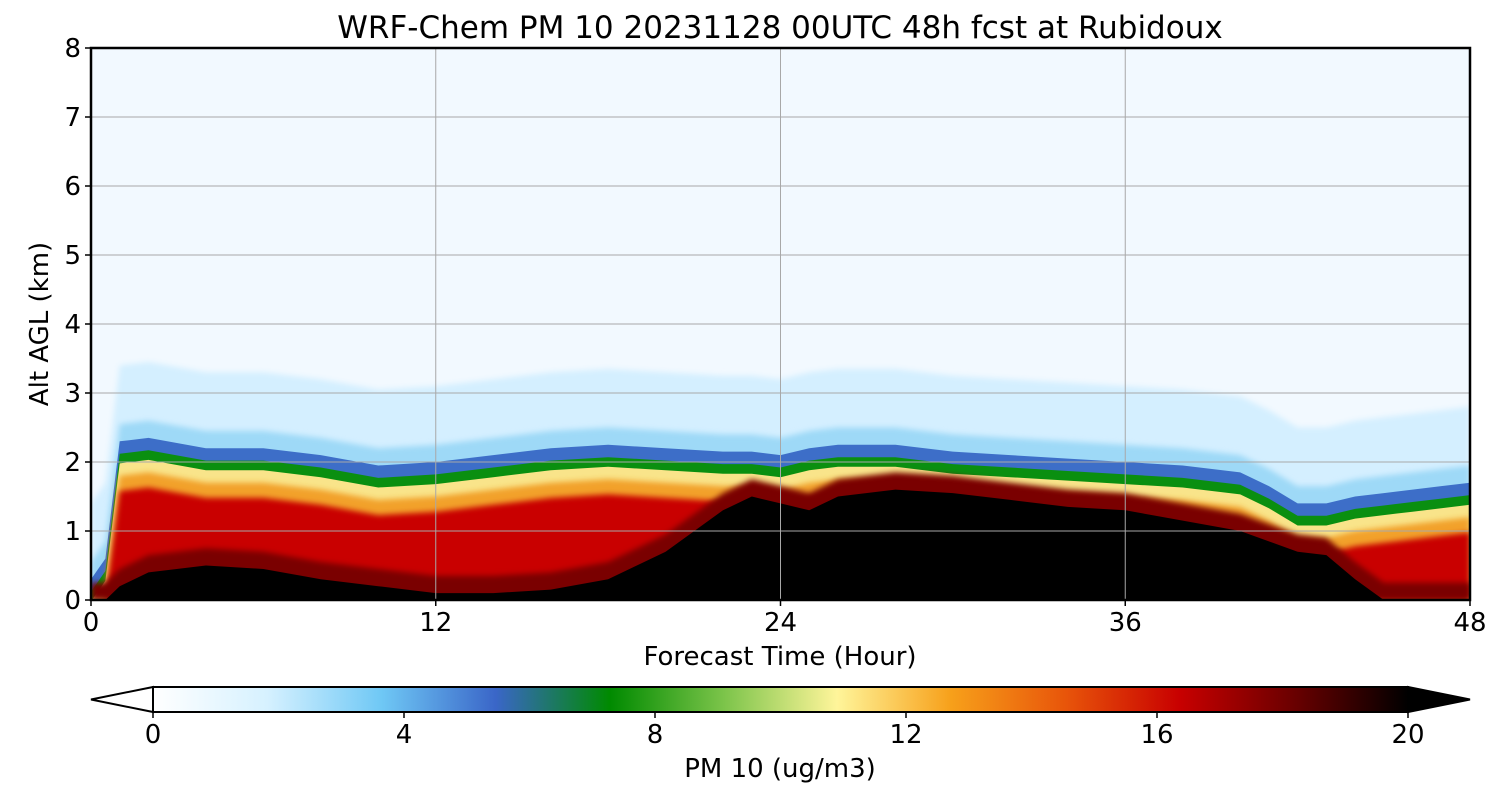 The image size is (1500, 800). Describe the element at coordinates (153, 735) in the screenshot. I see `colorbar-tick-label: 0` at that location.